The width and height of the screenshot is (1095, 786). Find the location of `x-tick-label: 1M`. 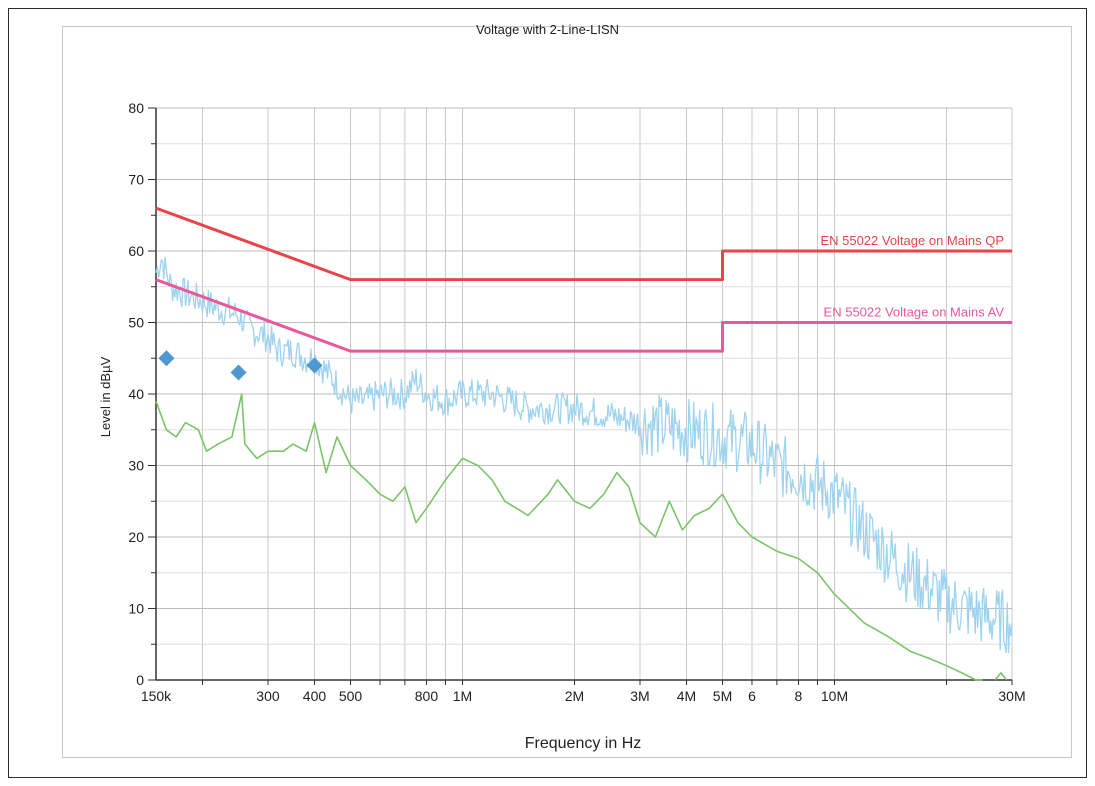

x-tick-label: 1M is located at coordinates (462, 696).